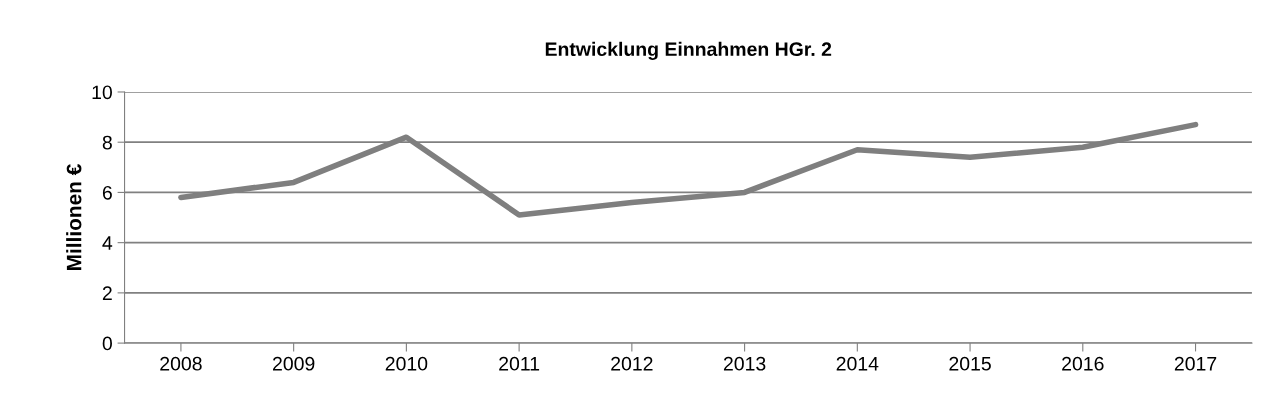  What do you see at coordinates (107, 293) in the screenshot?
I see `y-tick-label: 2` at bounding box center [107, 293].